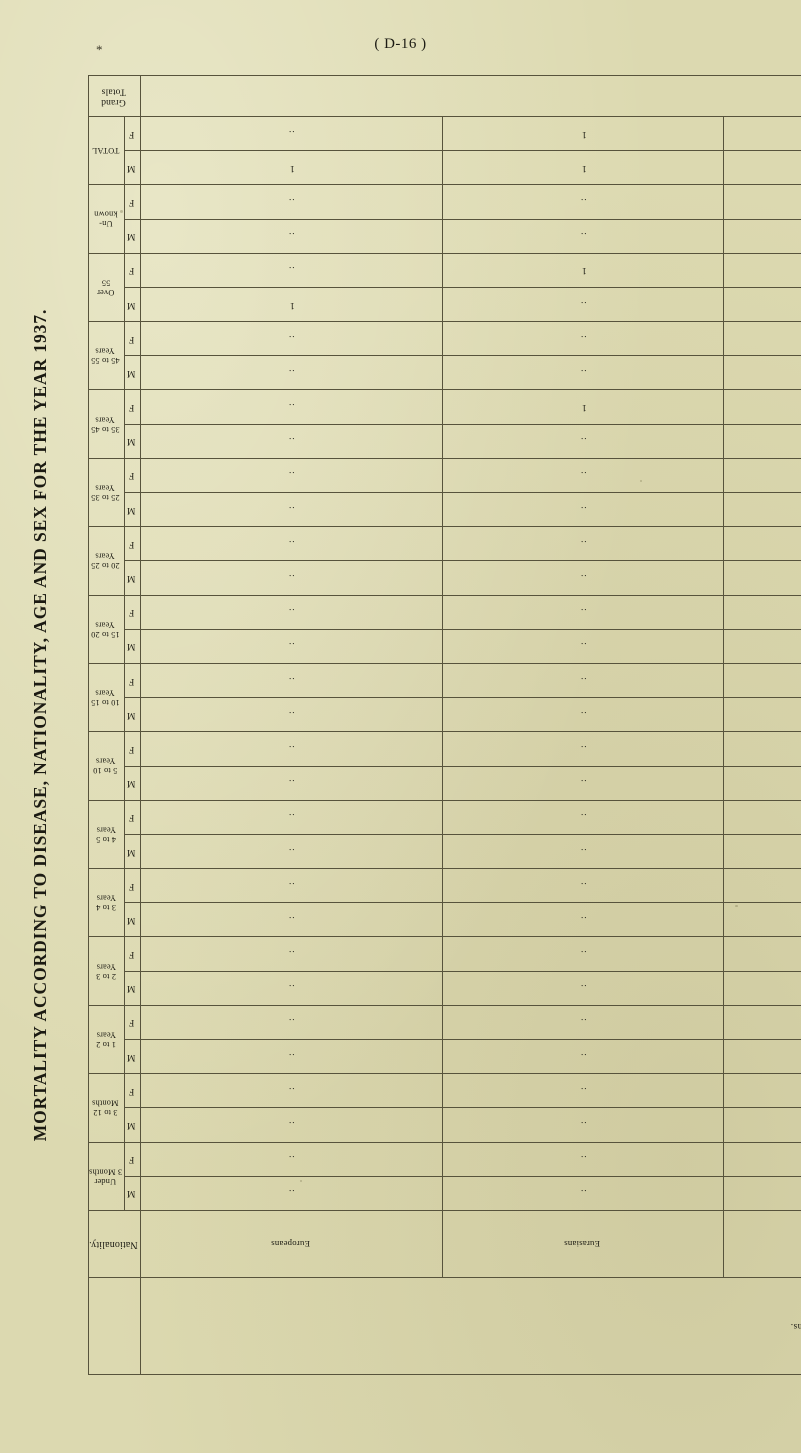 Image resolution: width=801 pixels, height=1453 pixels. What do you see at coordinates (132, 372) in the screenshot?
I see `header-sex-m-12: M` at bounding box center [132, 372].